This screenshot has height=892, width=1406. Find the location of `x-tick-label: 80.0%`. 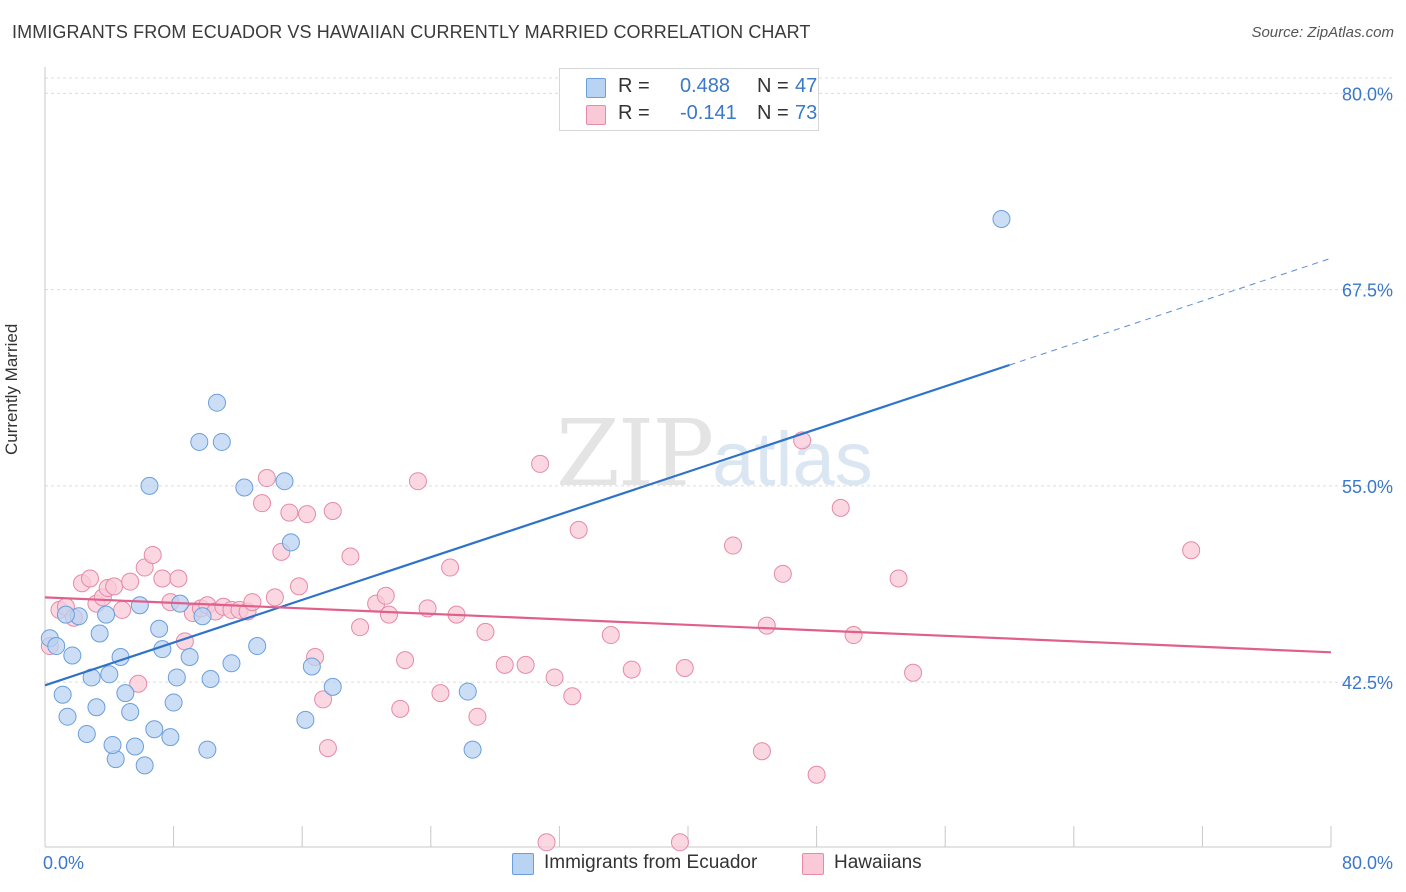

x-tick-label: 80.0% is located at coordinates (1367, 863).